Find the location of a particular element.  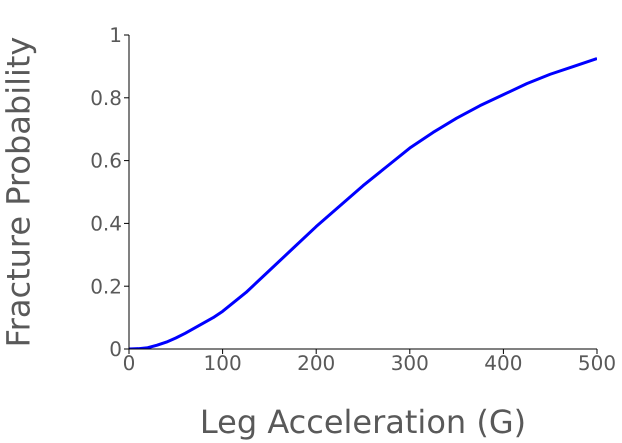

y-tick-label: 0.8 is located at coordinates (106, 98).